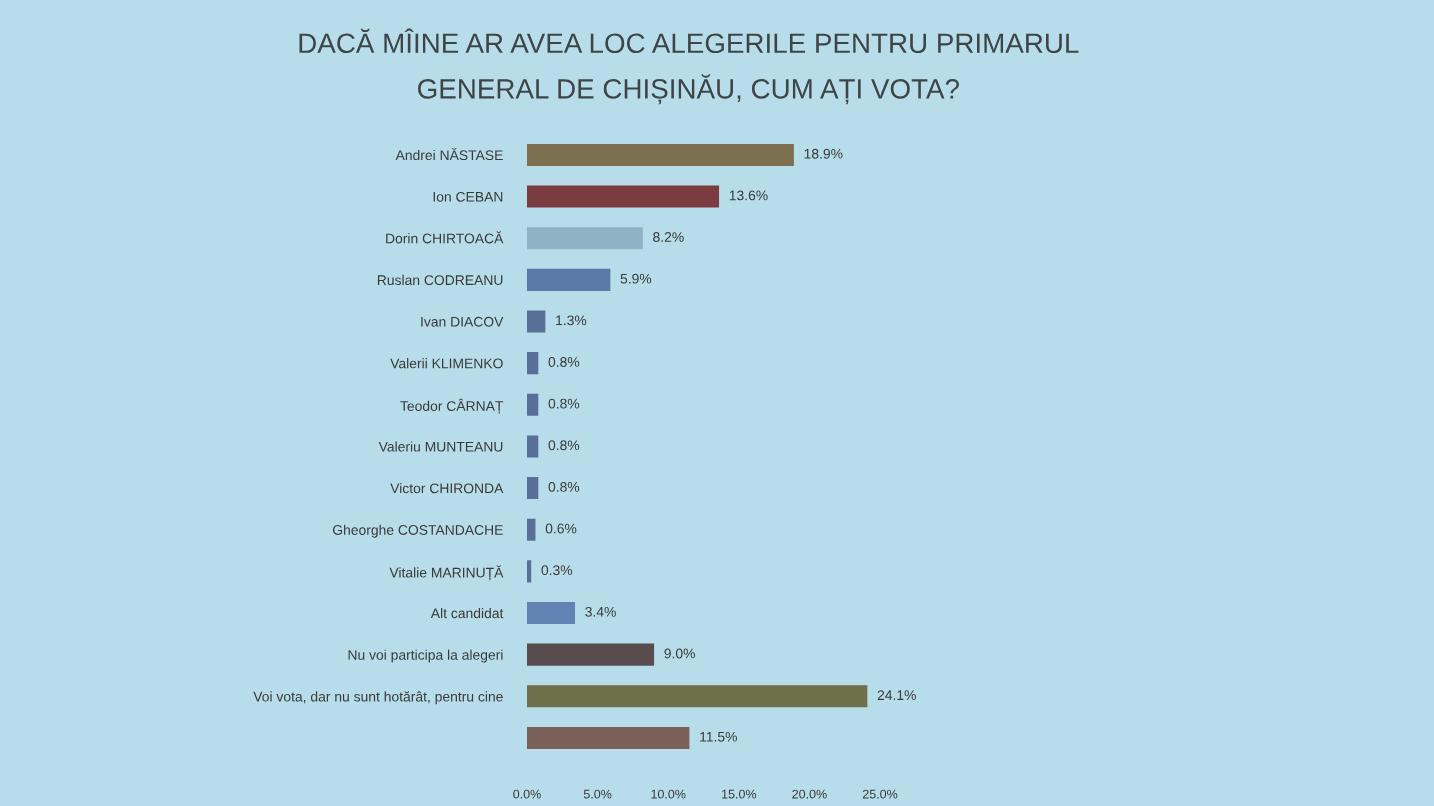 The image size is (1434, 806). What do you see at coordinates (600, 611) in the screenshot?
I see `data-label: 3.4%` at bounding box center [600, 611].